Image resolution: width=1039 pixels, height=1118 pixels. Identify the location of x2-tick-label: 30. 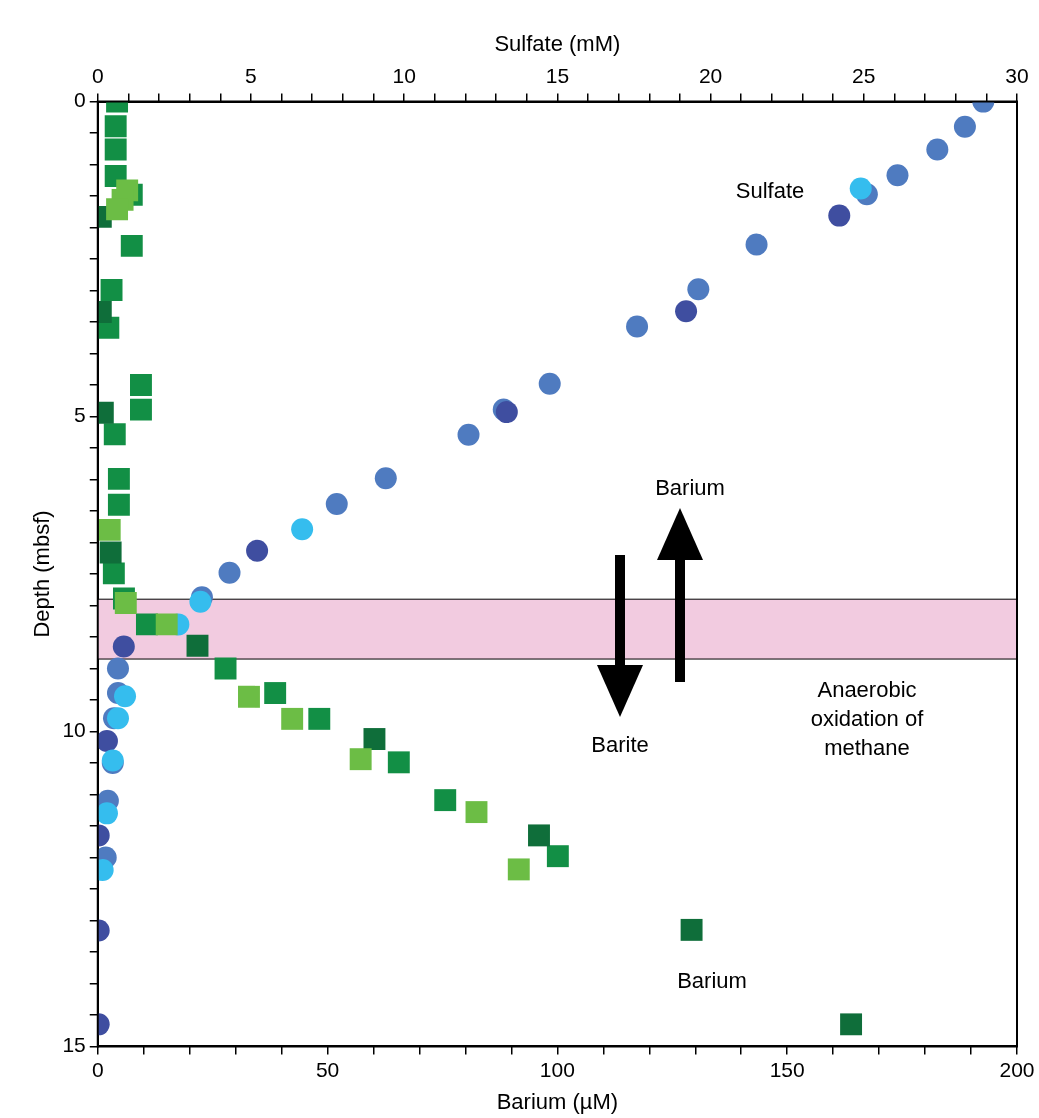
(1017, 75).